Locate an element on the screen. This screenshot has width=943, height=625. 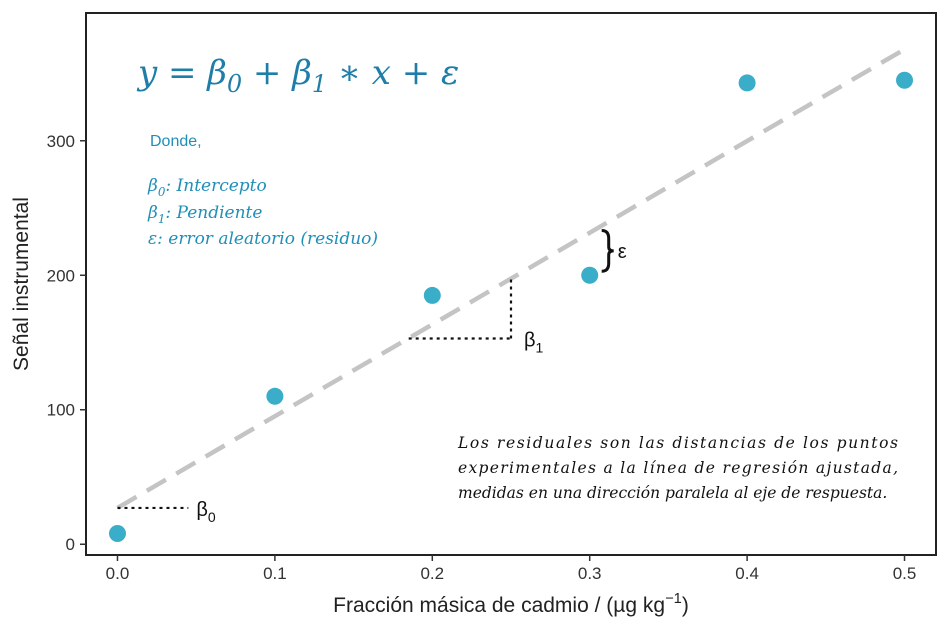
x-tick-label-4: 0.4 is located at coordinates (747, 573).